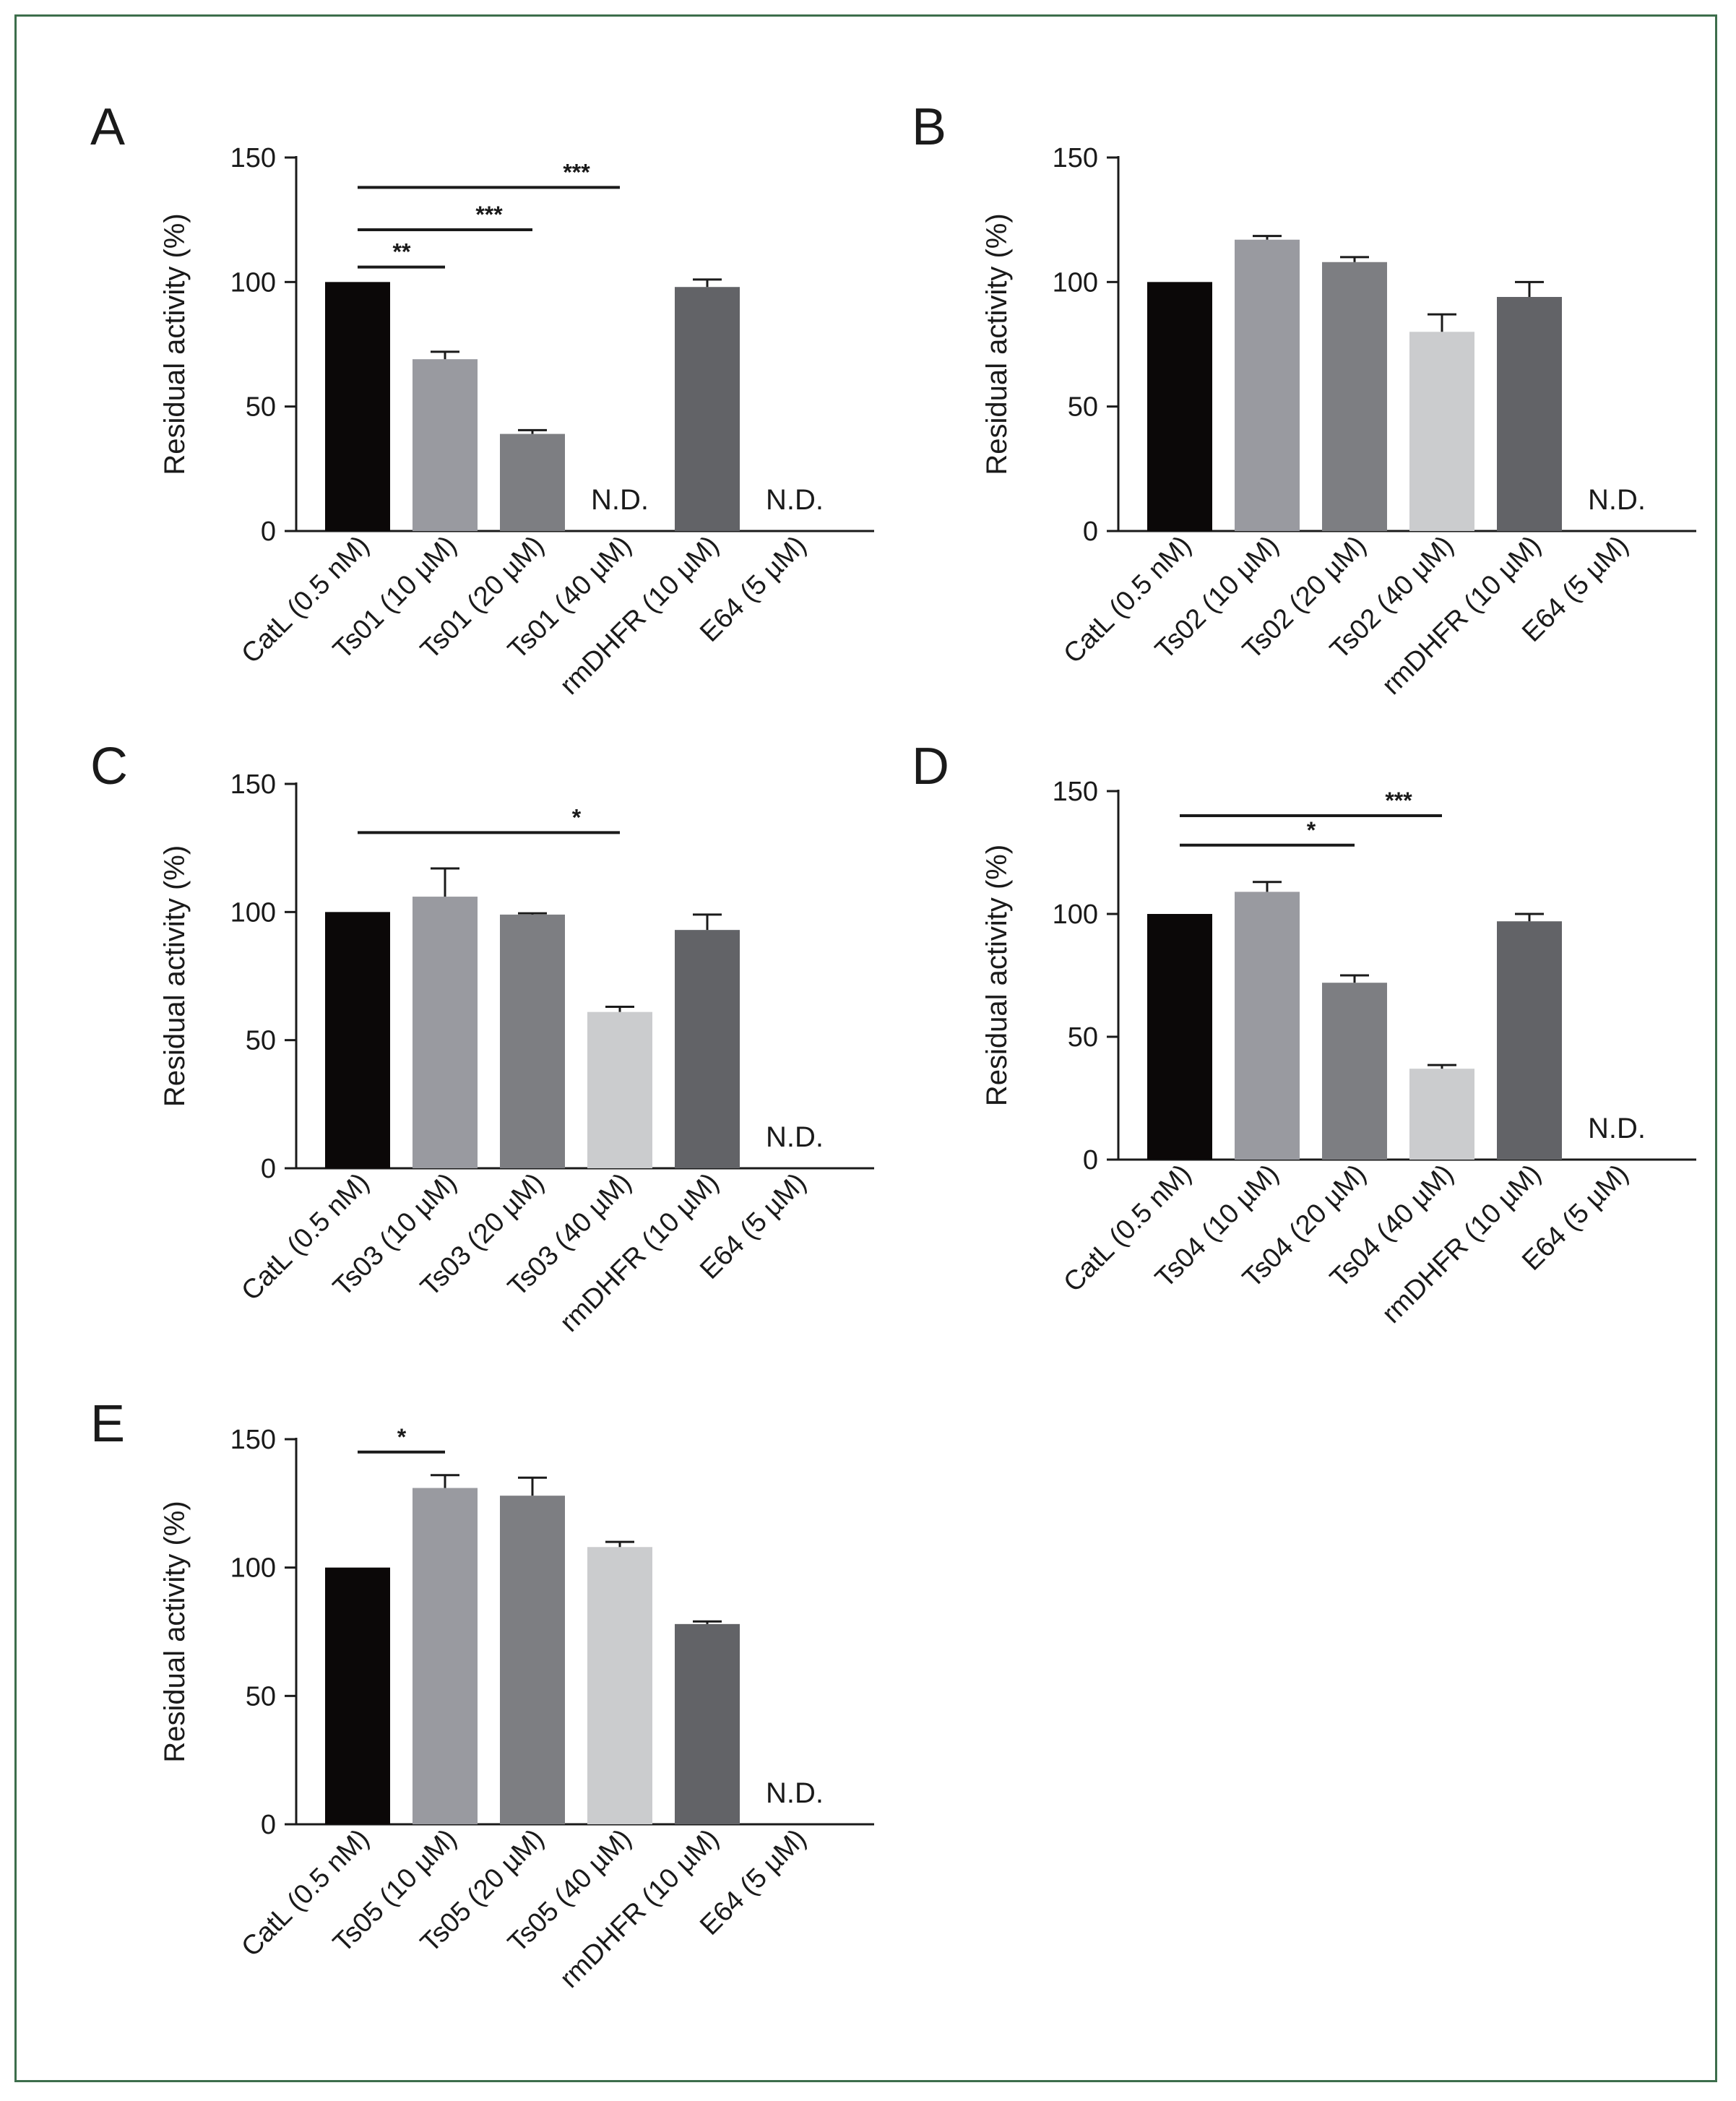 This screenshot has height=2101, width=1736. Describe the element at coordinates (107, 1424) in the screenshot. I see `panel-letter: E` at that location.